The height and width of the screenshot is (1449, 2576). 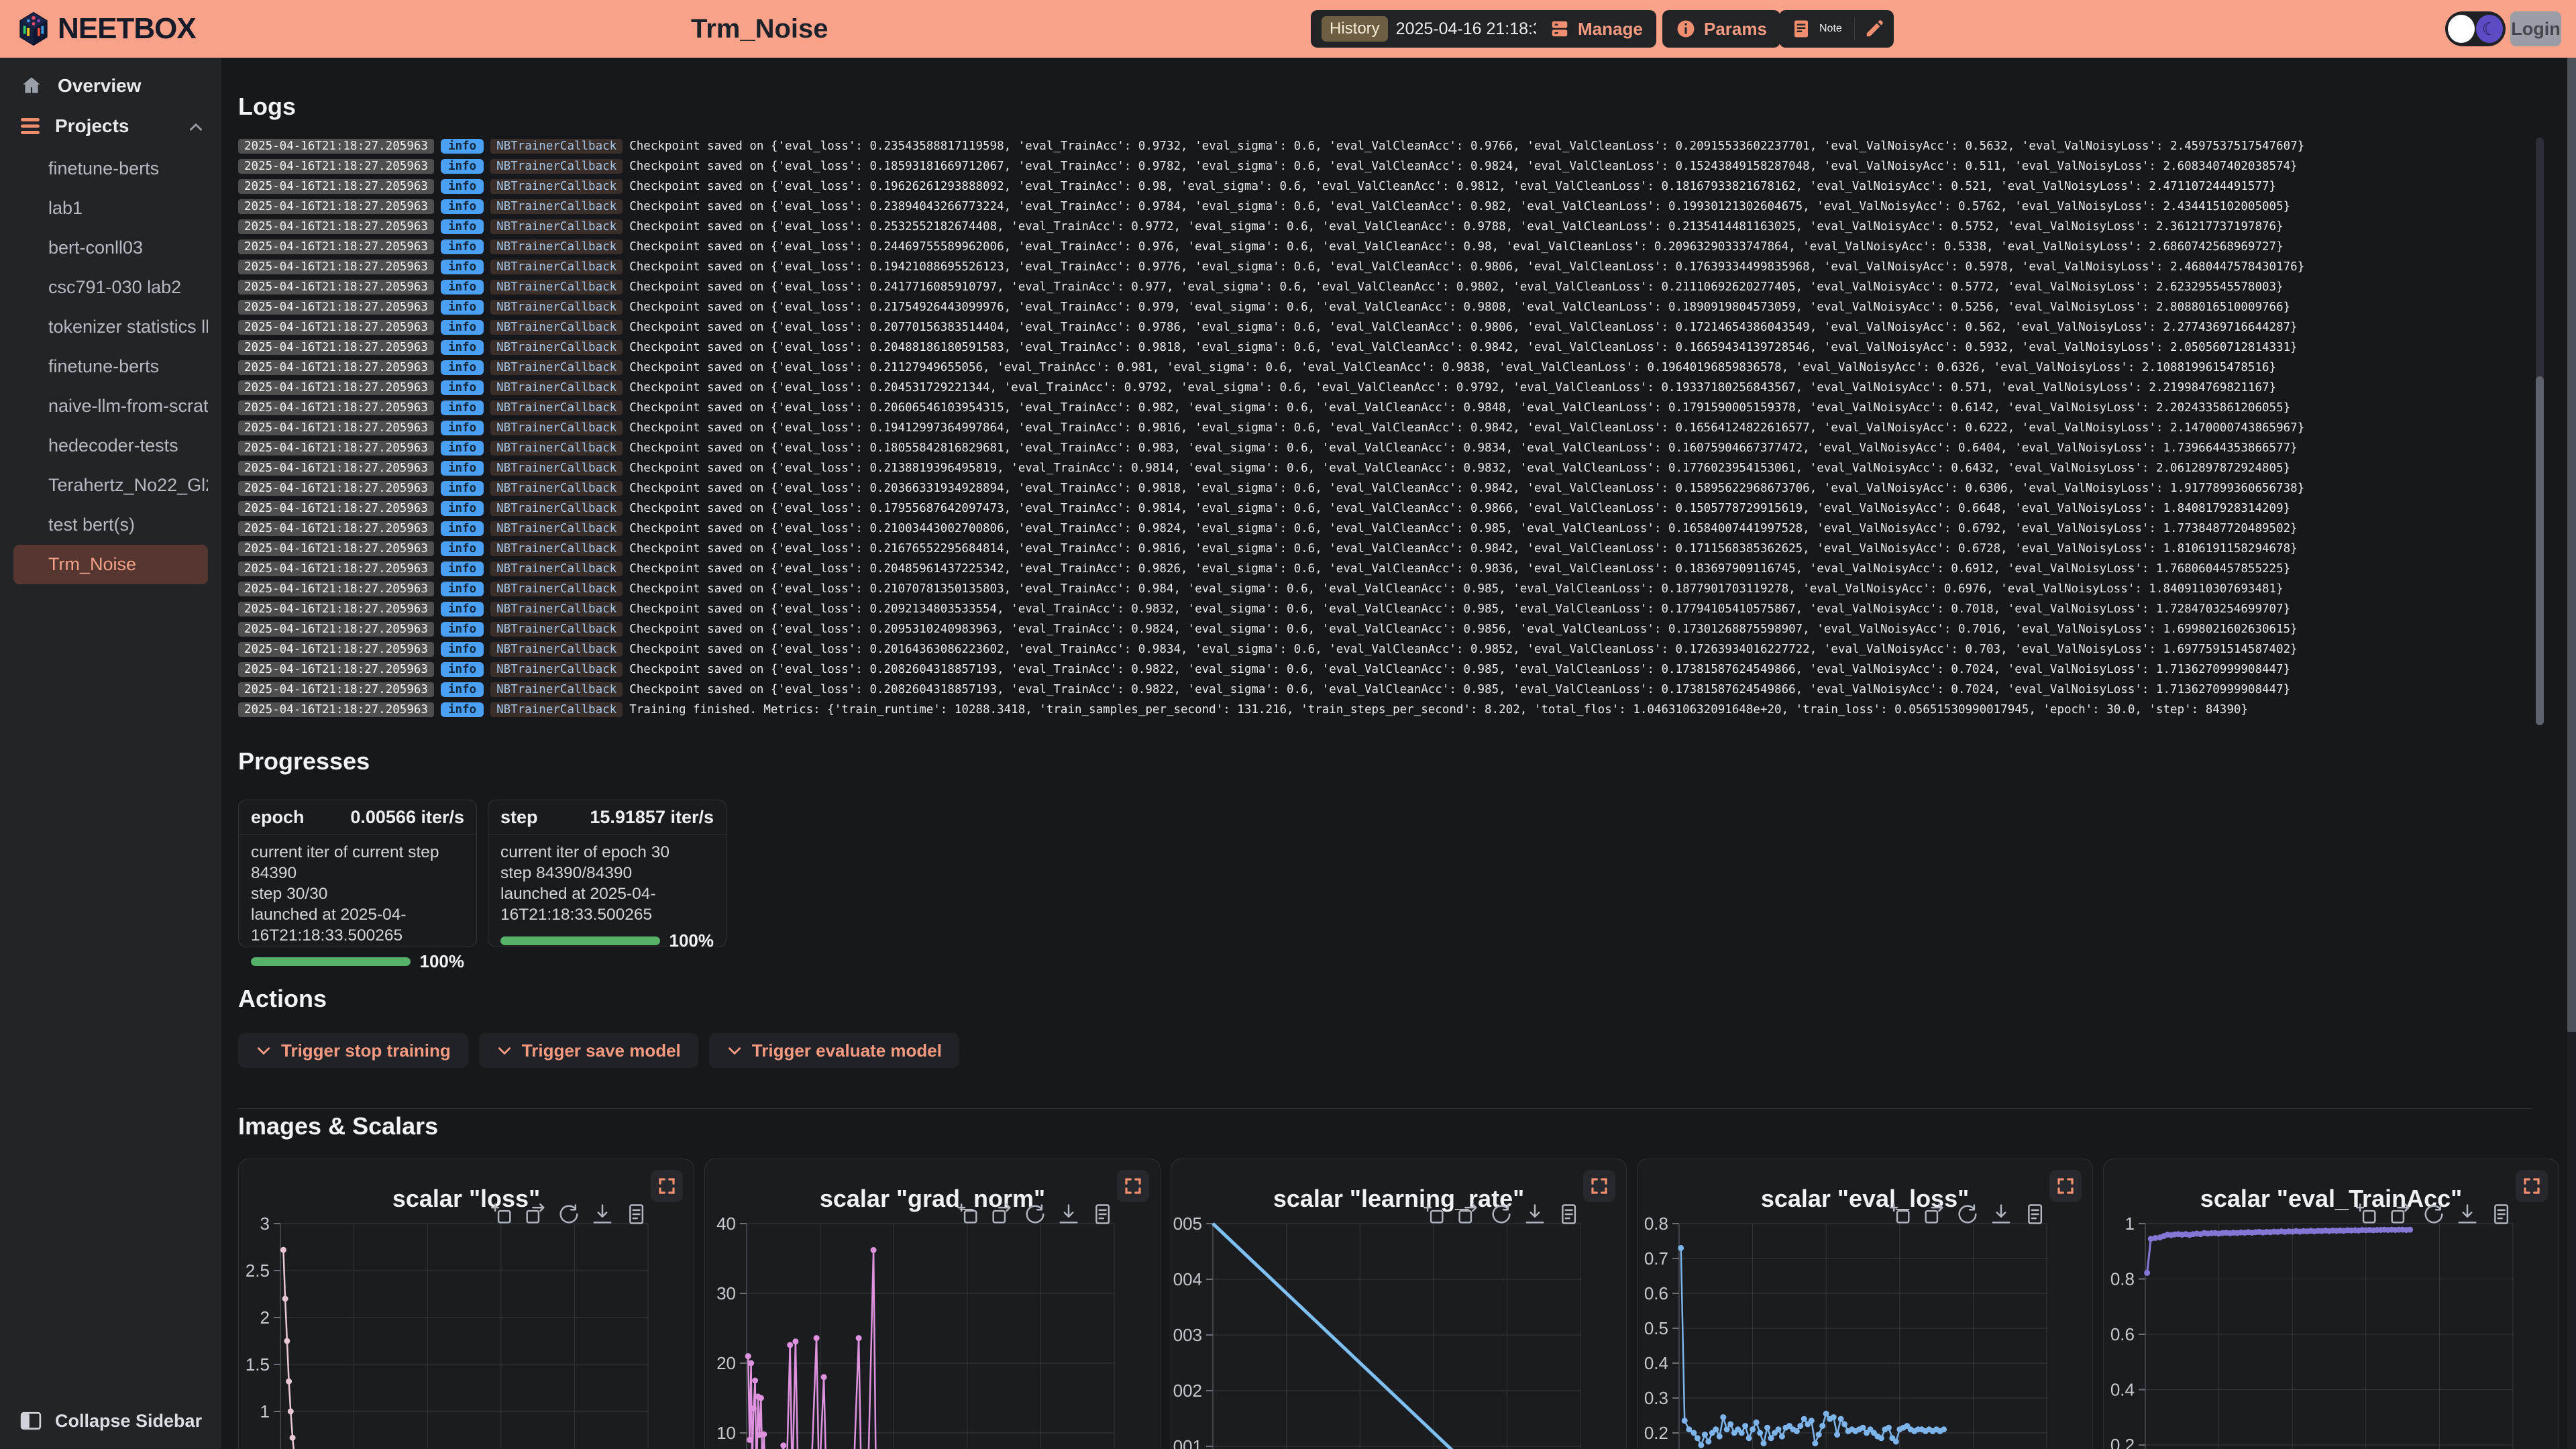 What do you see at coordinates (92, 525) in the screenshot?
I see `sidebar-item-project: test bert(s)` at bounding box center [92, 525].